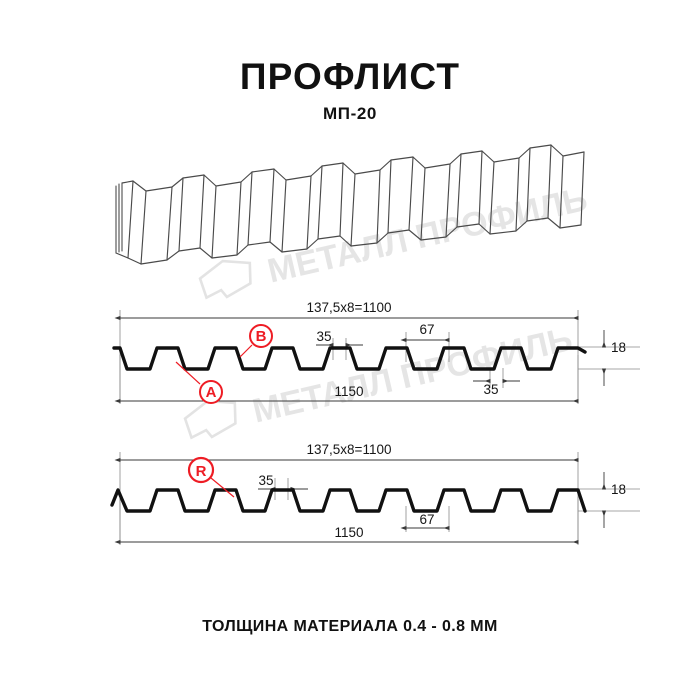 This screenshot has height=700, width=700. What do you see at coordinates (201, 471) in the screenshot?
I see `marker-r-label: R` at bounding box center [201, 471].